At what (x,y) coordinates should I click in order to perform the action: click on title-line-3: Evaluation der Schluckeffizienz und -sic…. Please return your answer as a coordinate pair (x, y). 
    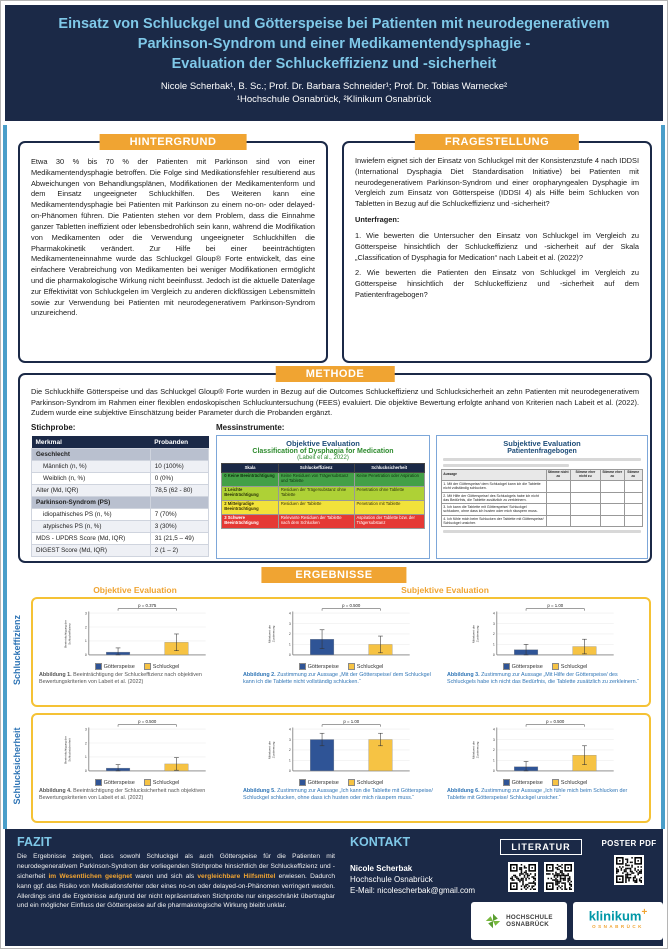
    Looking at the image, I should click on (334, 64).